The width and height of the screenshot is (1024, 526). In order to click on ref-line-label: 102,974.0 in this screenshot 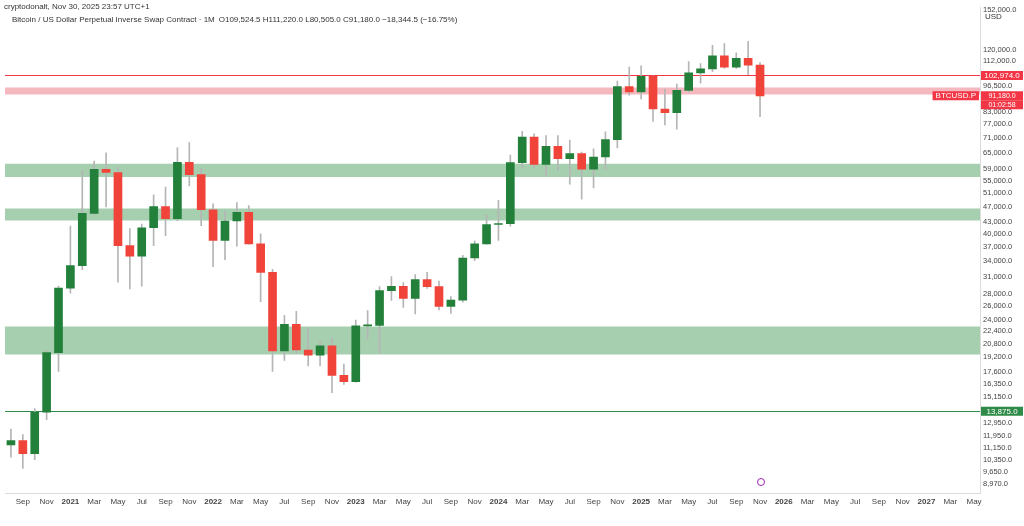, I will do `click(1002, 75)`.